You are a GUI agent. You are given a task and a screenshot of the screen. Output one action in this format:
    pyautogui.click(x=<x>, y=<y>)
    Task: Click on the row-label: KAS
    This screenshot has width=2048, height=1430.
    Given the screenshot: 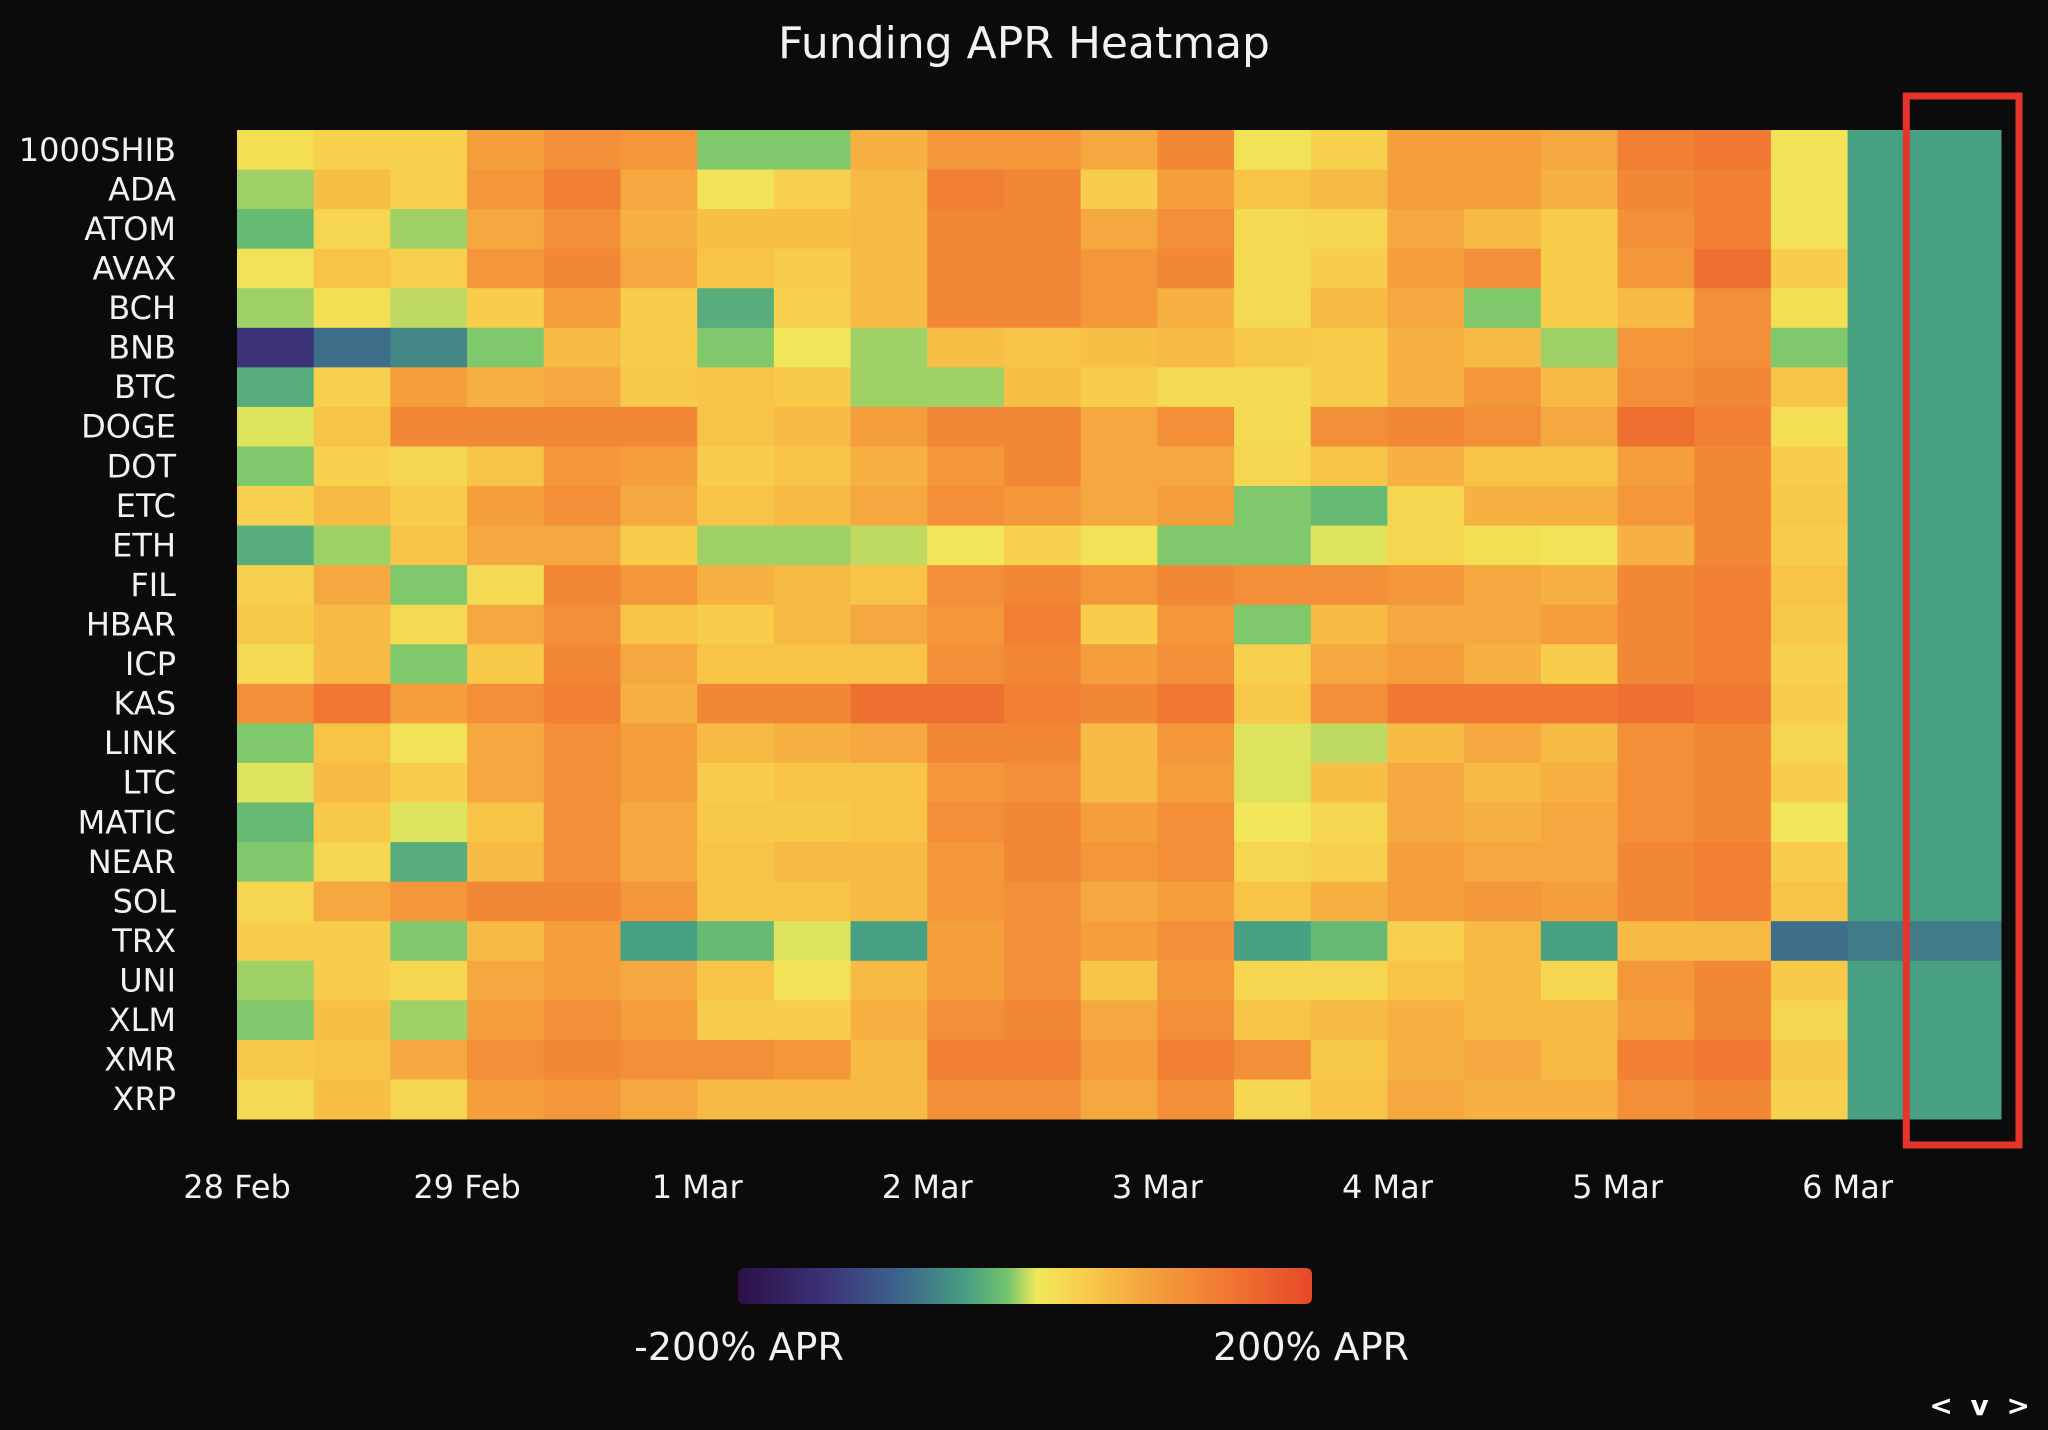 What is the action you would take?
    pyautogui.click(x=144, y=704)
    